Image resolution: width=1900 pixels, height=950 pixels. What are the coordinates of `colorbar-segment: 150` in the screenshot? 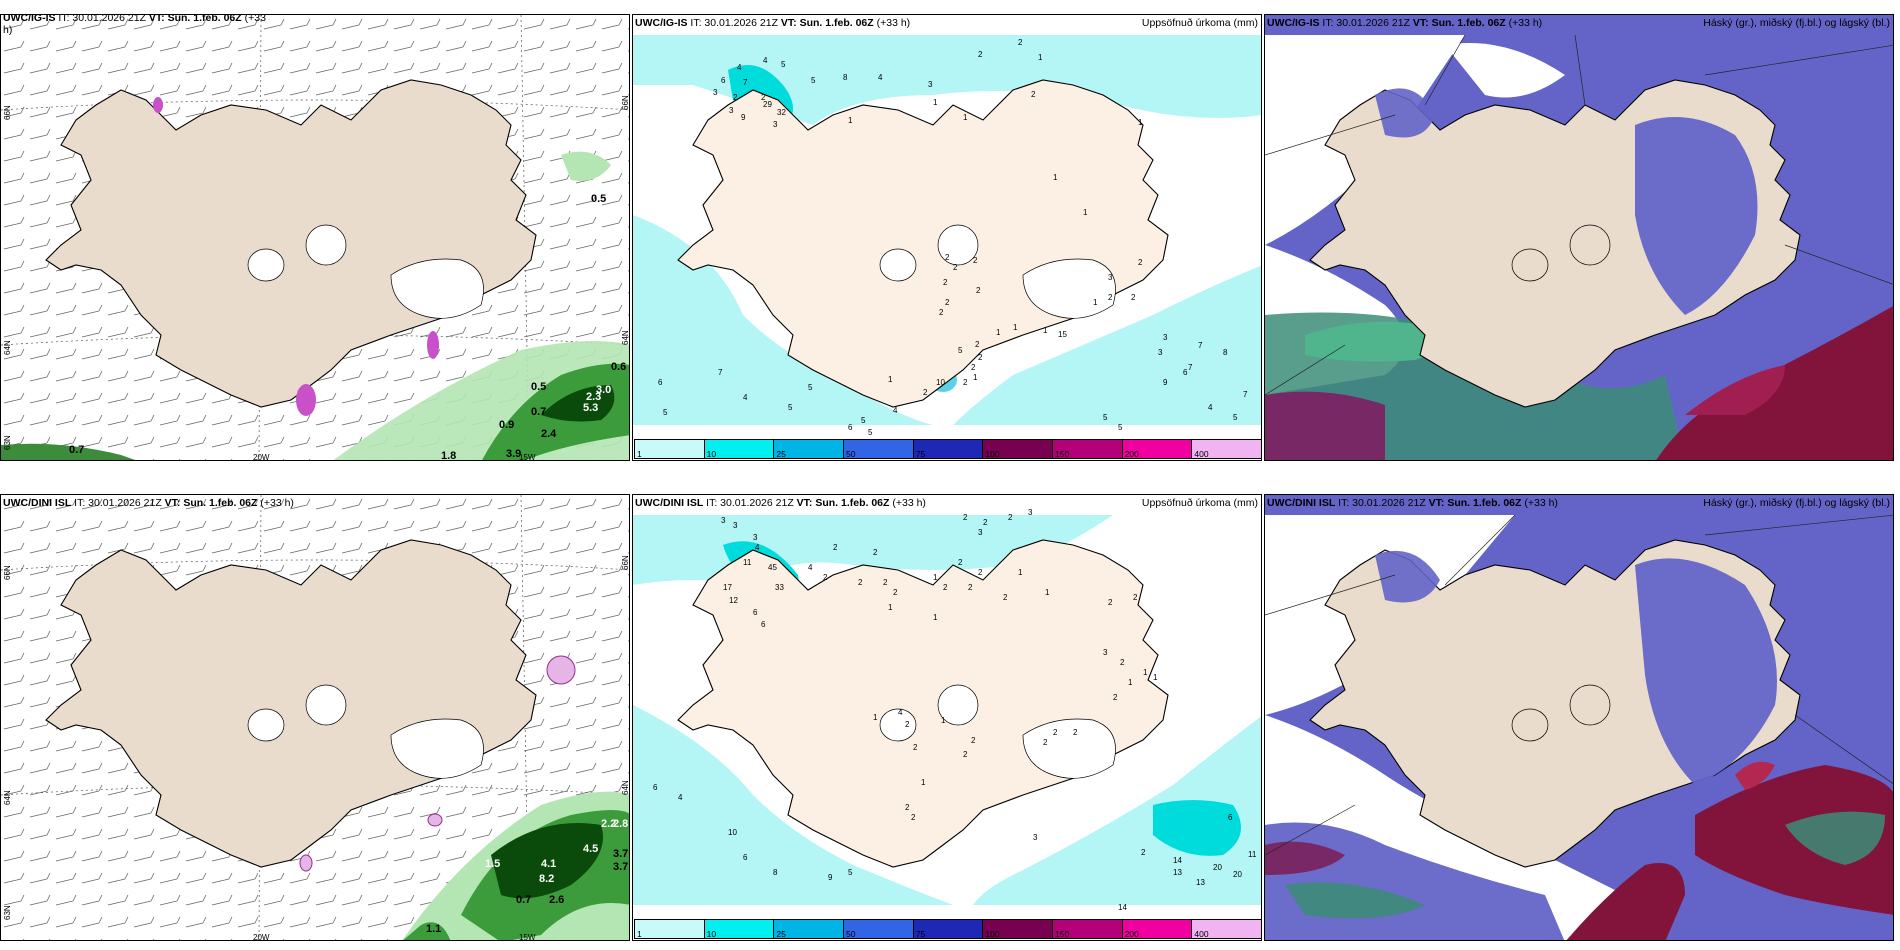 It's located at (1088, 449).